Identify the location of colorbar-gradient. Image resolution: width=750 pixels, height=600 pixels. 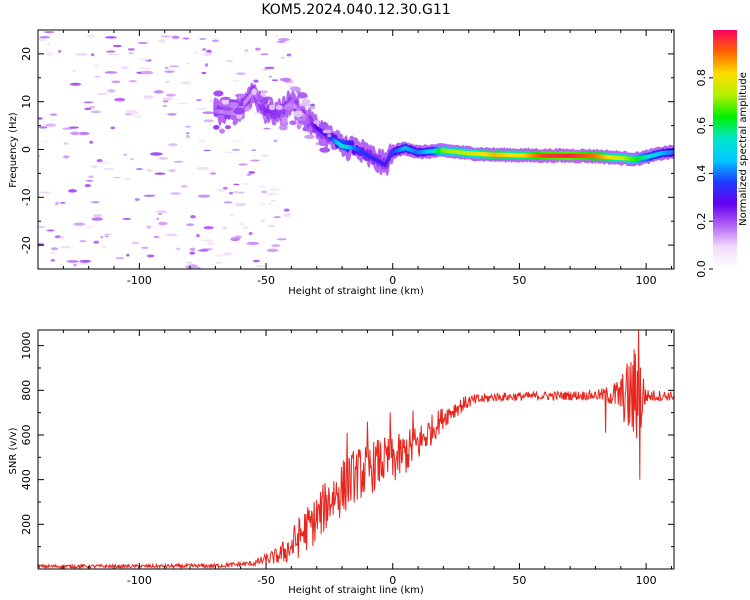
(725, 149).